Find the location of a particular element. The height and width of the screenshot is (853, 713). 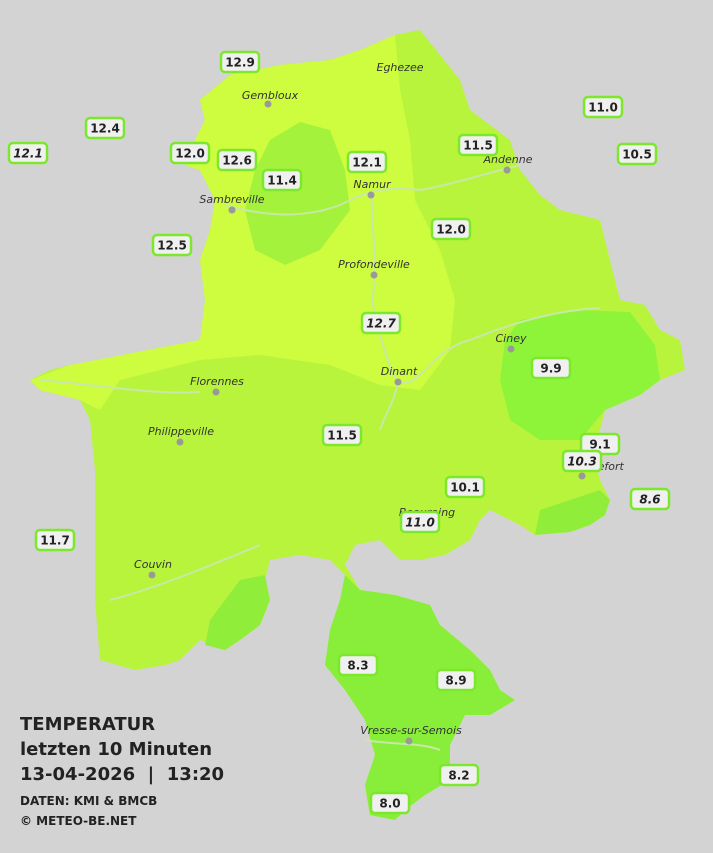

station-value: 9.9 is located at coordinates (550, 369).